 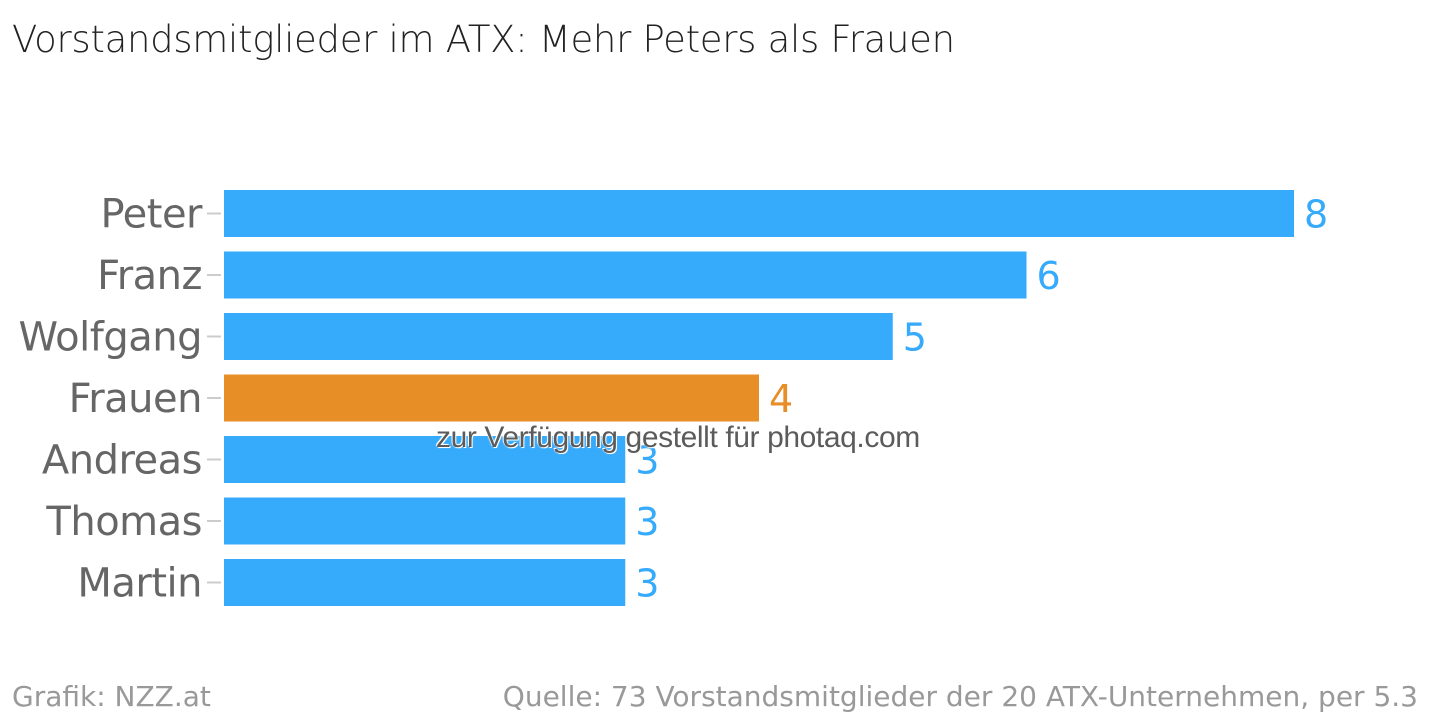 What do you see at coordinates (425, 582) in the screenshot?
I see `bar-martin` at bounding box center [425, 582].